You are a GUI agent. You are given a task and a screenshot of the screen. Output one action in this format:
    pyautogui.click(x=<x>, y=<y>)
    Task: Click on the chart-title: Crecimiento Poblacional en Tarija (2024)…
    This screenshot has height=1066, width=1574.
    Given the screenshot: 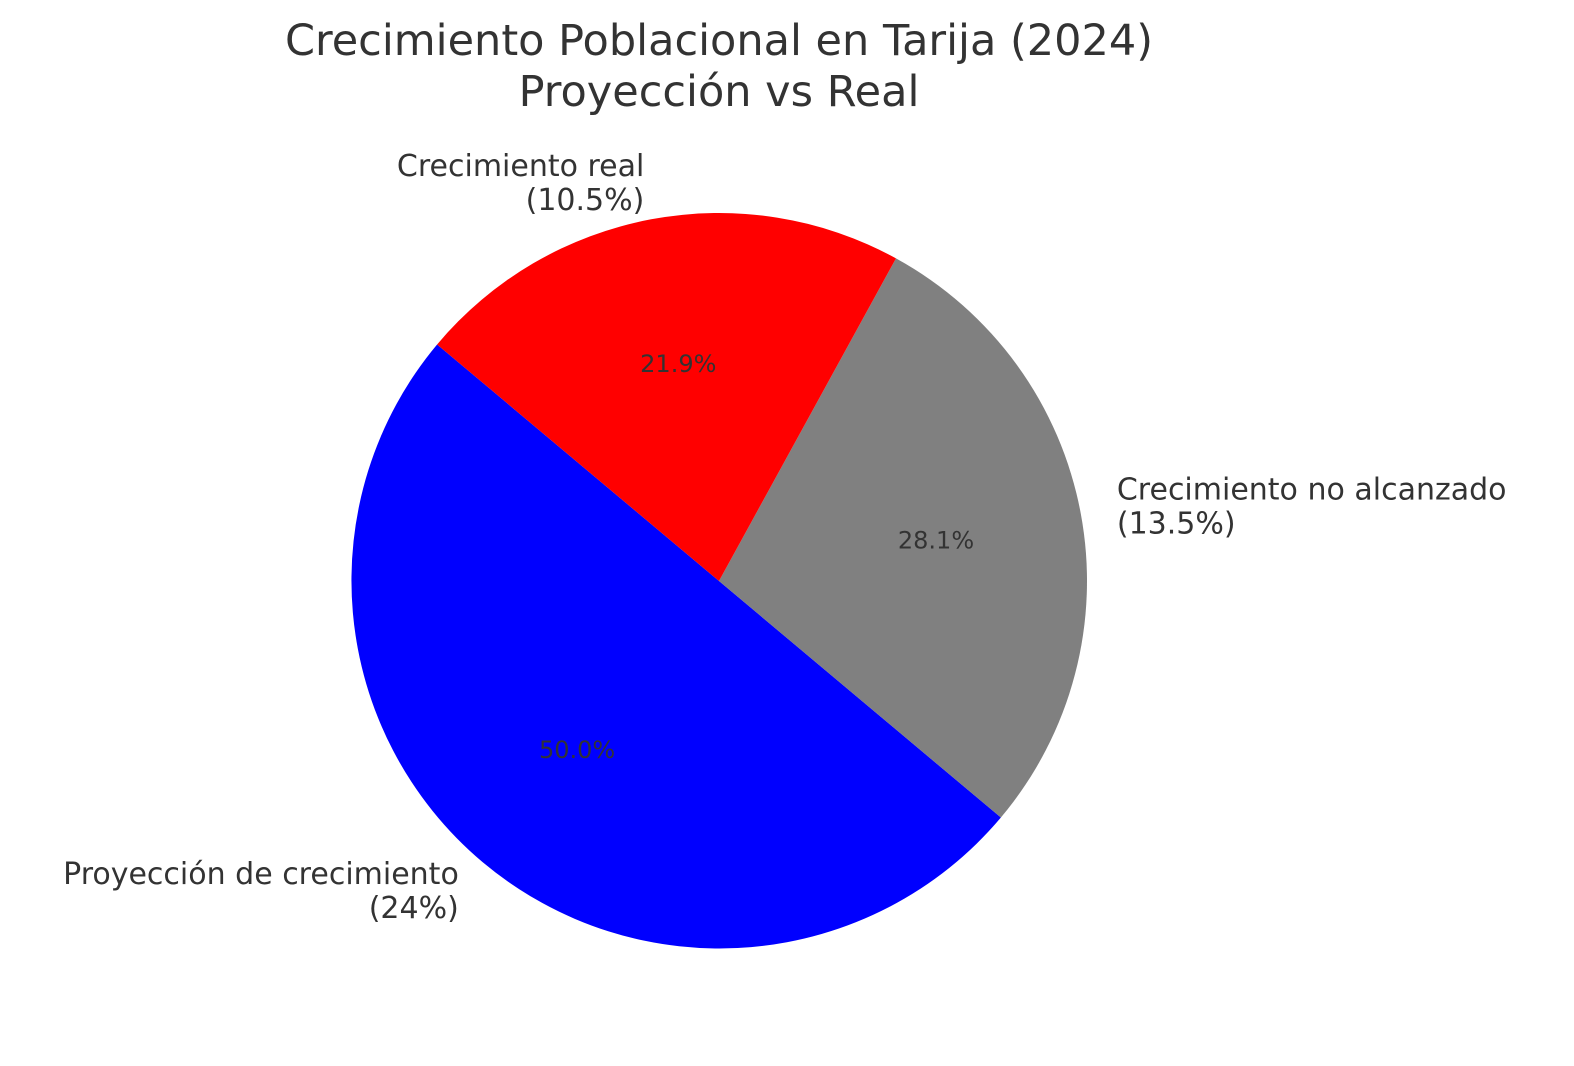 What is the action you would take?
    pyautogui.click(x=719, y=66)
    